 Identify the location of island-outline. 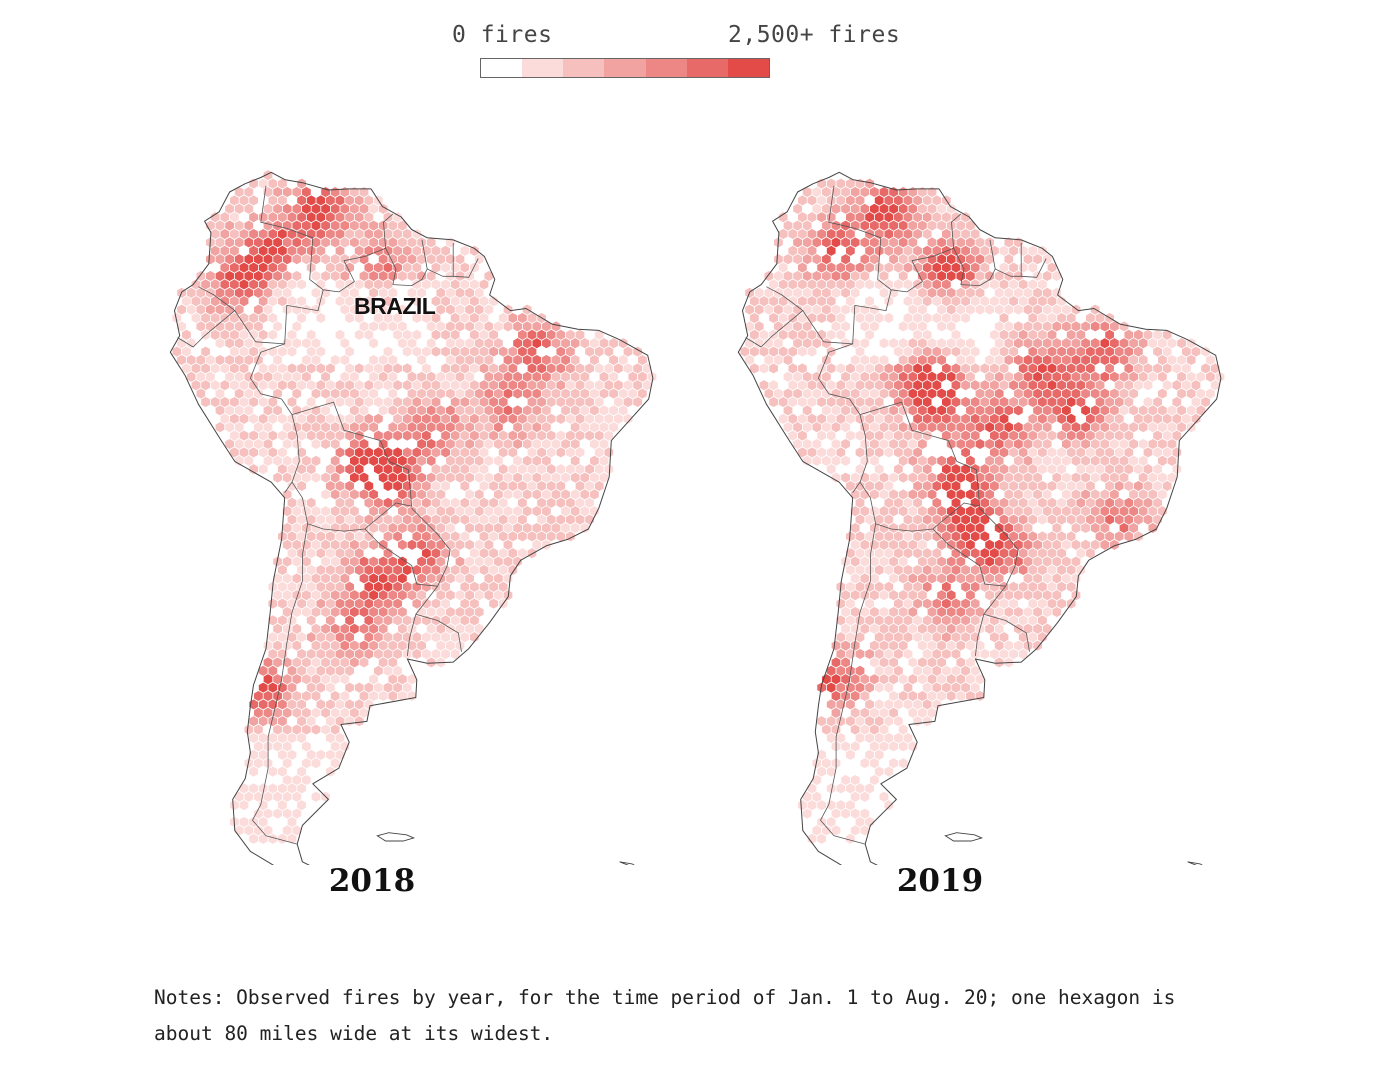
(627, 863).